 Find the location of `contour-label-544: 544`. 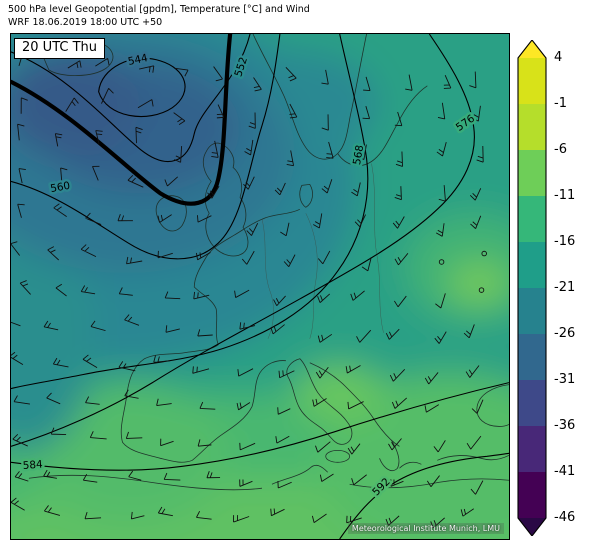

contour-label-544: 544 is located at coordinates (138, 60).